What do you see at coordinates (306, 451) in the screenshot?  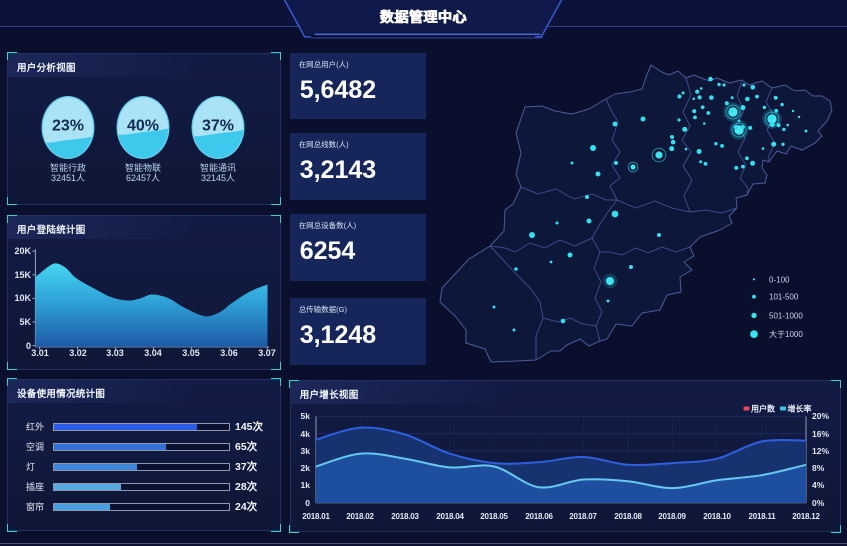 I see `svg-text: 3k` at bounding box center [306, 451].